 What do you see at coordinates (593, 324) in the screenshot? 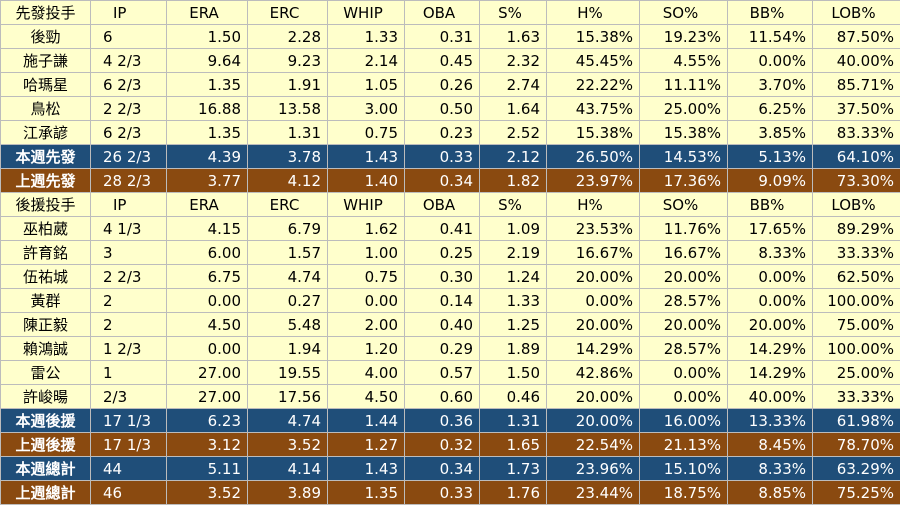
I see `cell-h-pct: 20.00%` at bounding box center [593, 324].